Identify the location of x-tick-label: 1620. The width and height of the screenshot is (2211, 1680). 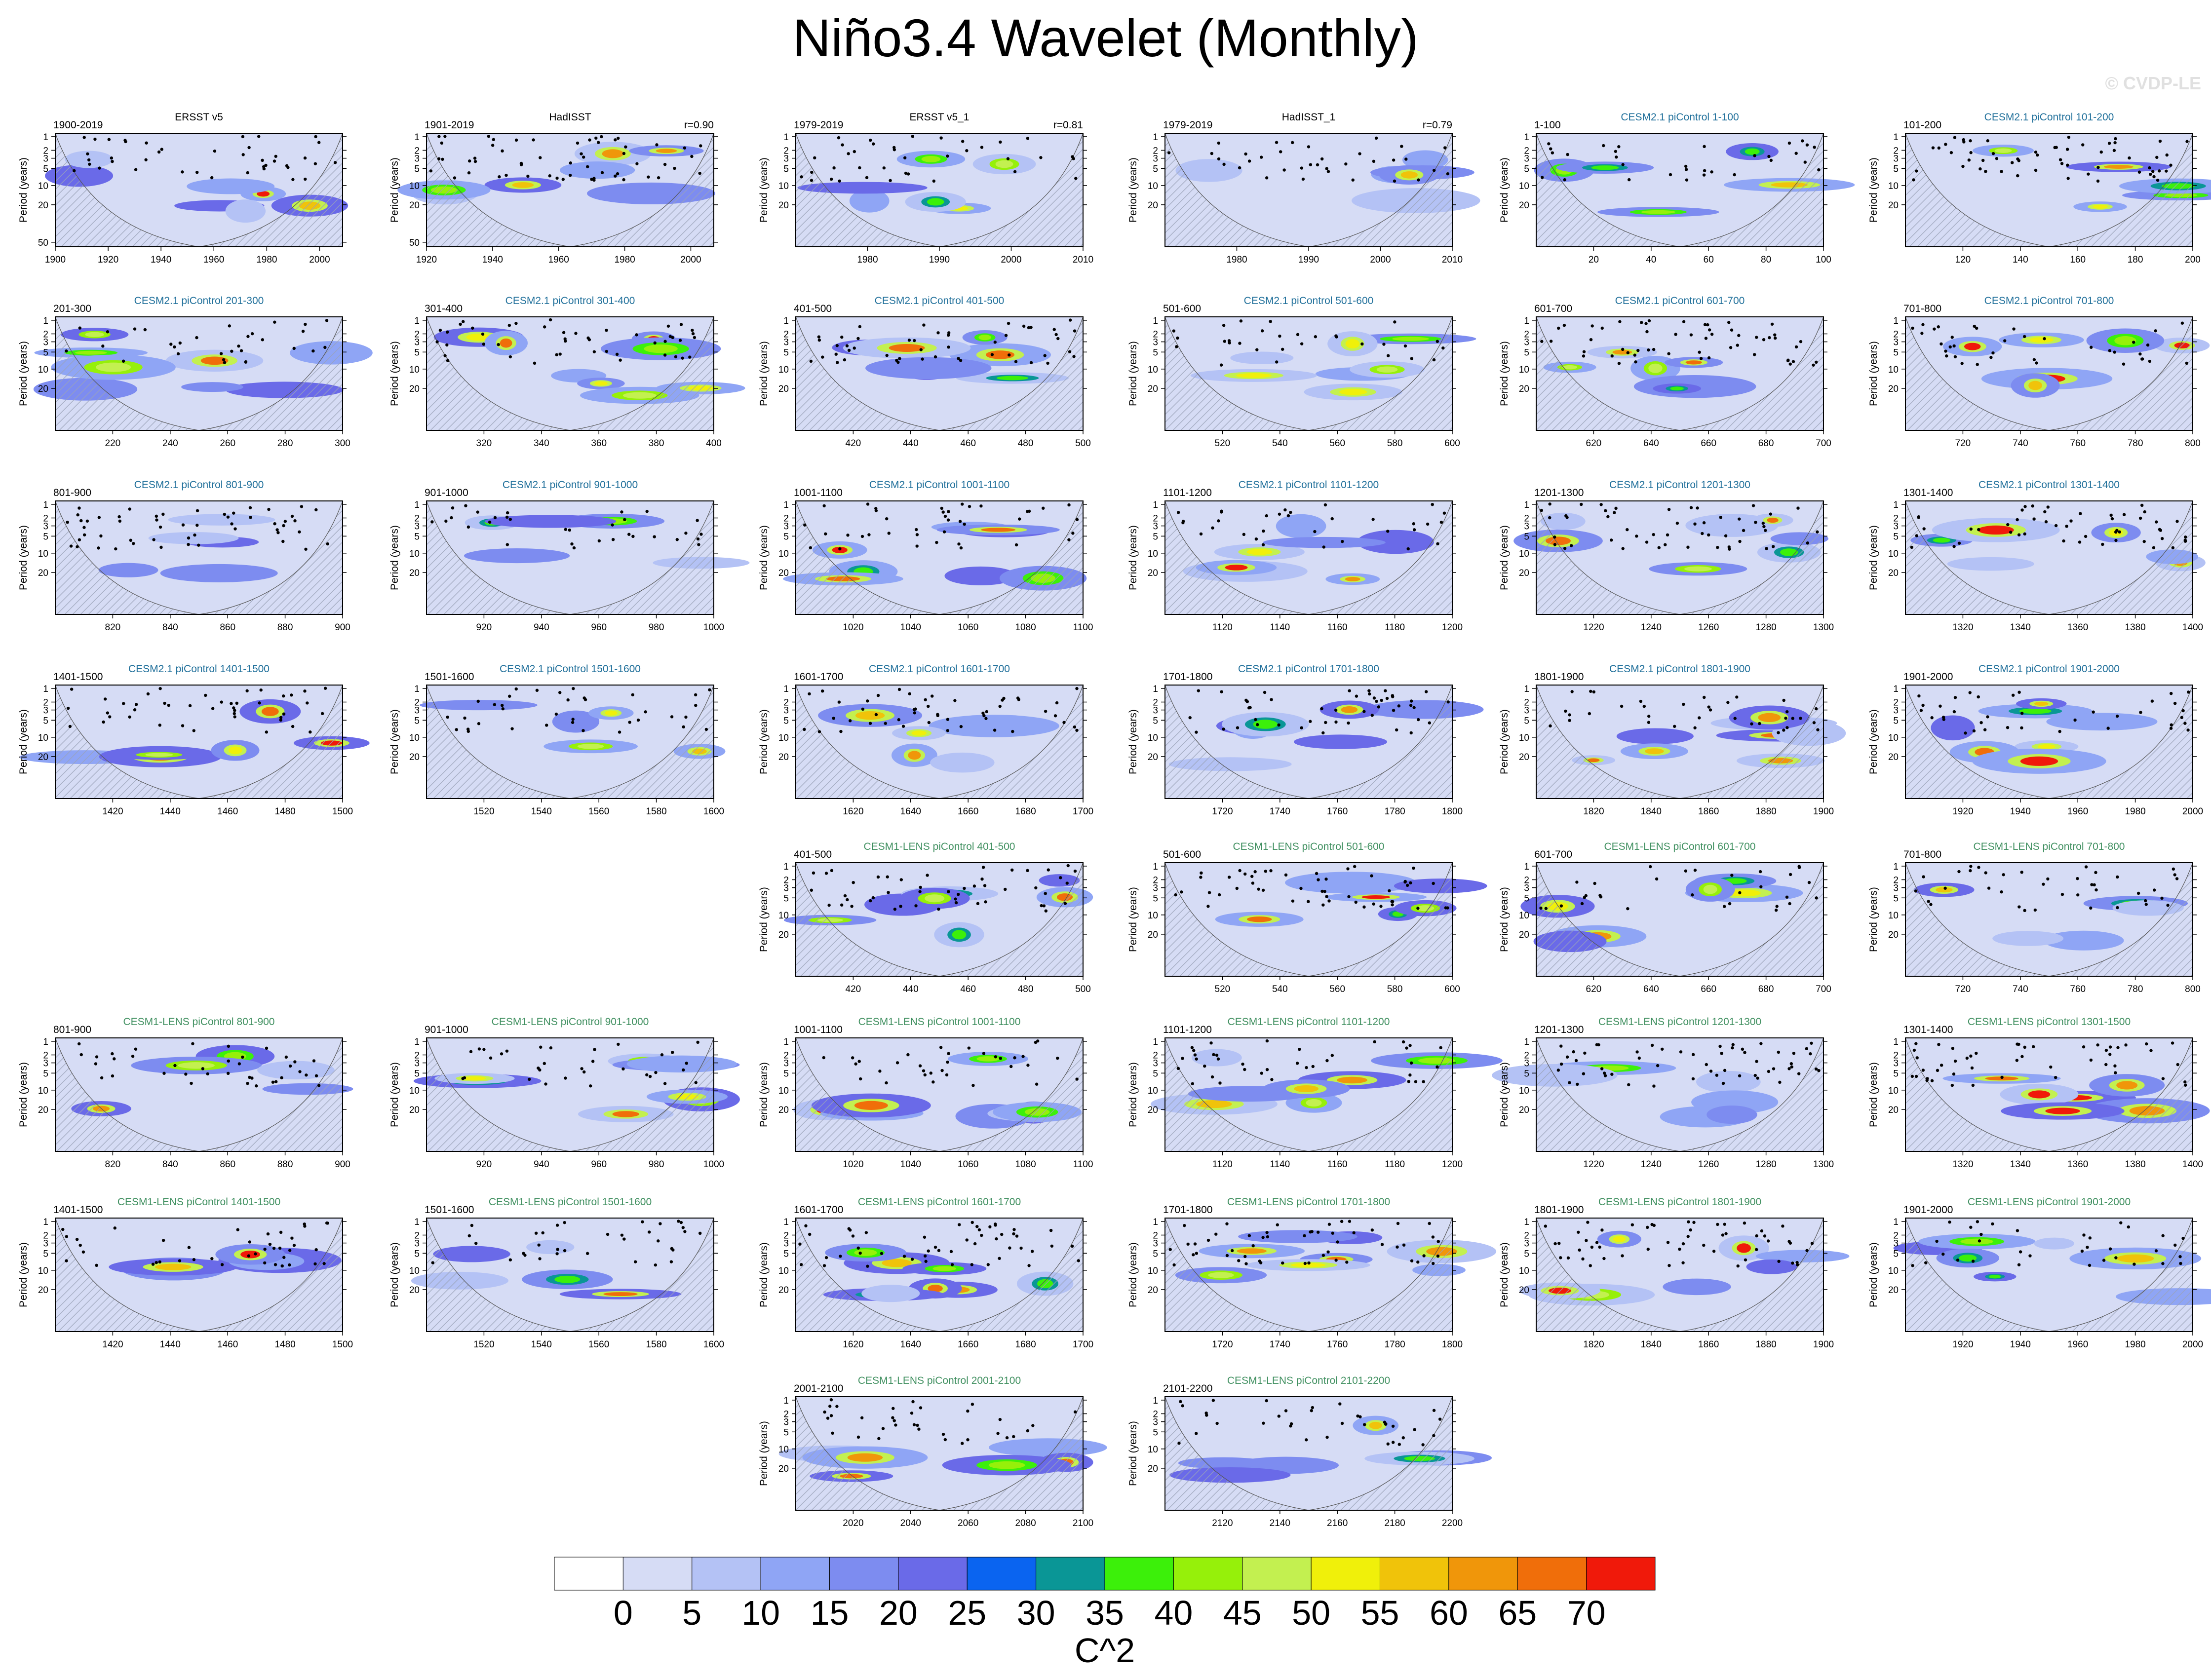
(853, 1344).